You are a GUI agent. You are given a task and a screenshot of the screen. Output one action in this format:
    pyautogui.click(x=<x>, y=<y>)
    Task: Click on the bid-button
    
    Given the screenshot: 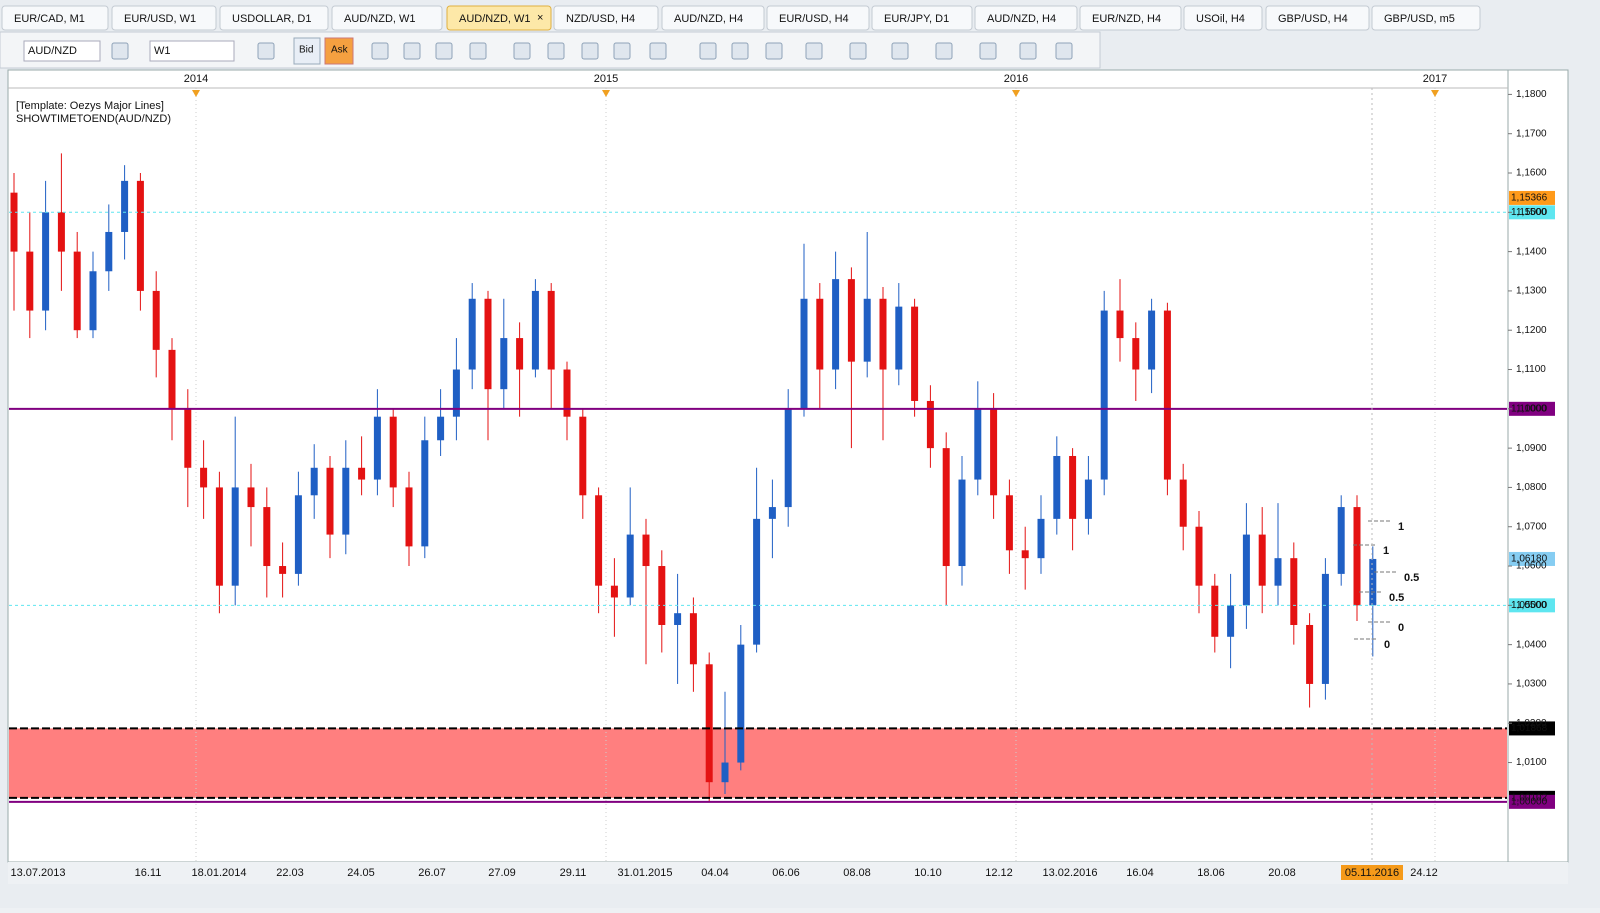 What is the action you would take?
    pyautogui.click(x=307, y=51)
    